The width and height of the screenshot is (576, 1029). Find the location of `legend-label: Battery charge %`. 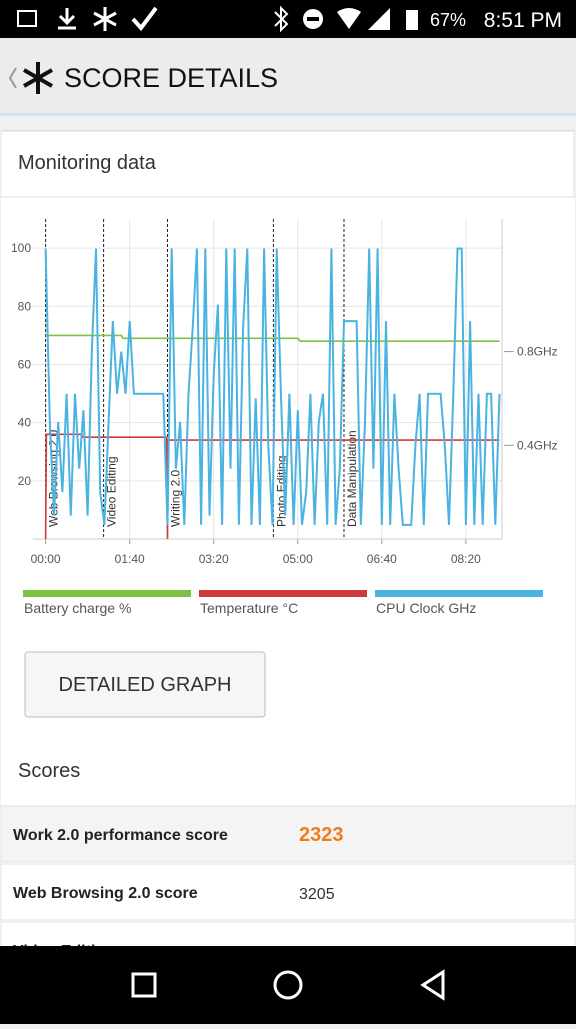

legend-label: Battery charge % is located at coordinates (77, 608).